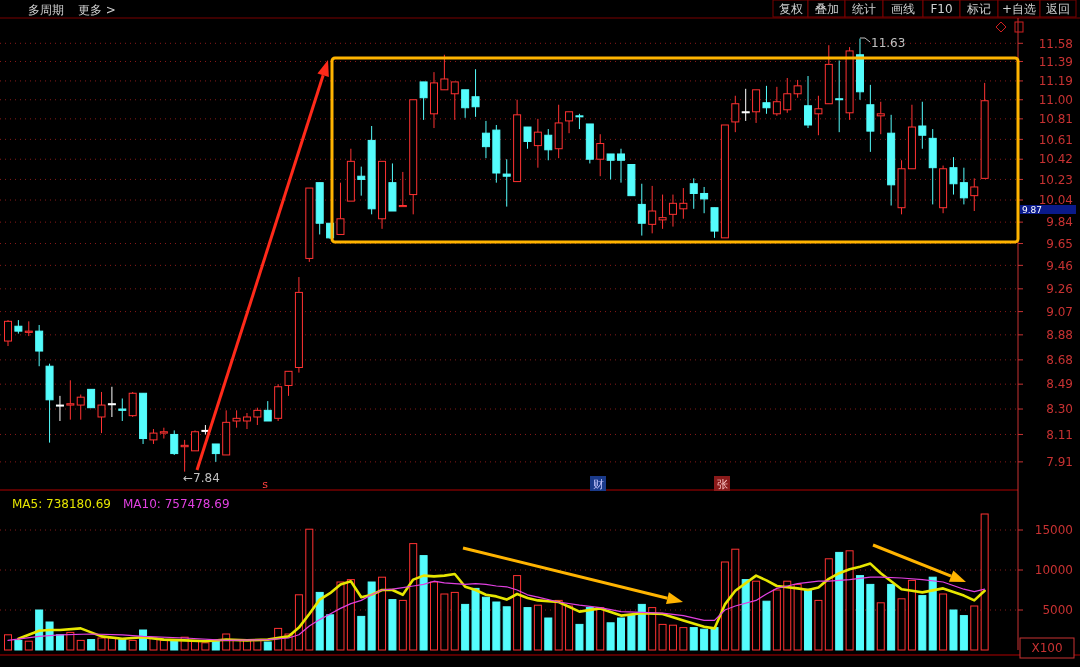  I want to click on y-tick-label: 9.07, so click(1059, 311).